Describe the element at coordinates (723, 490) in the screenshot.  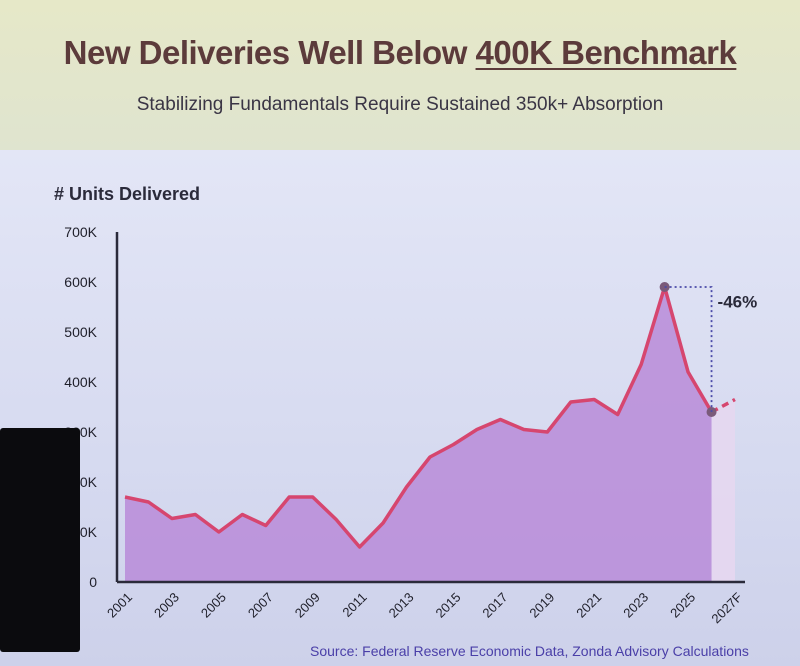
I see `forecast-area` at that location.